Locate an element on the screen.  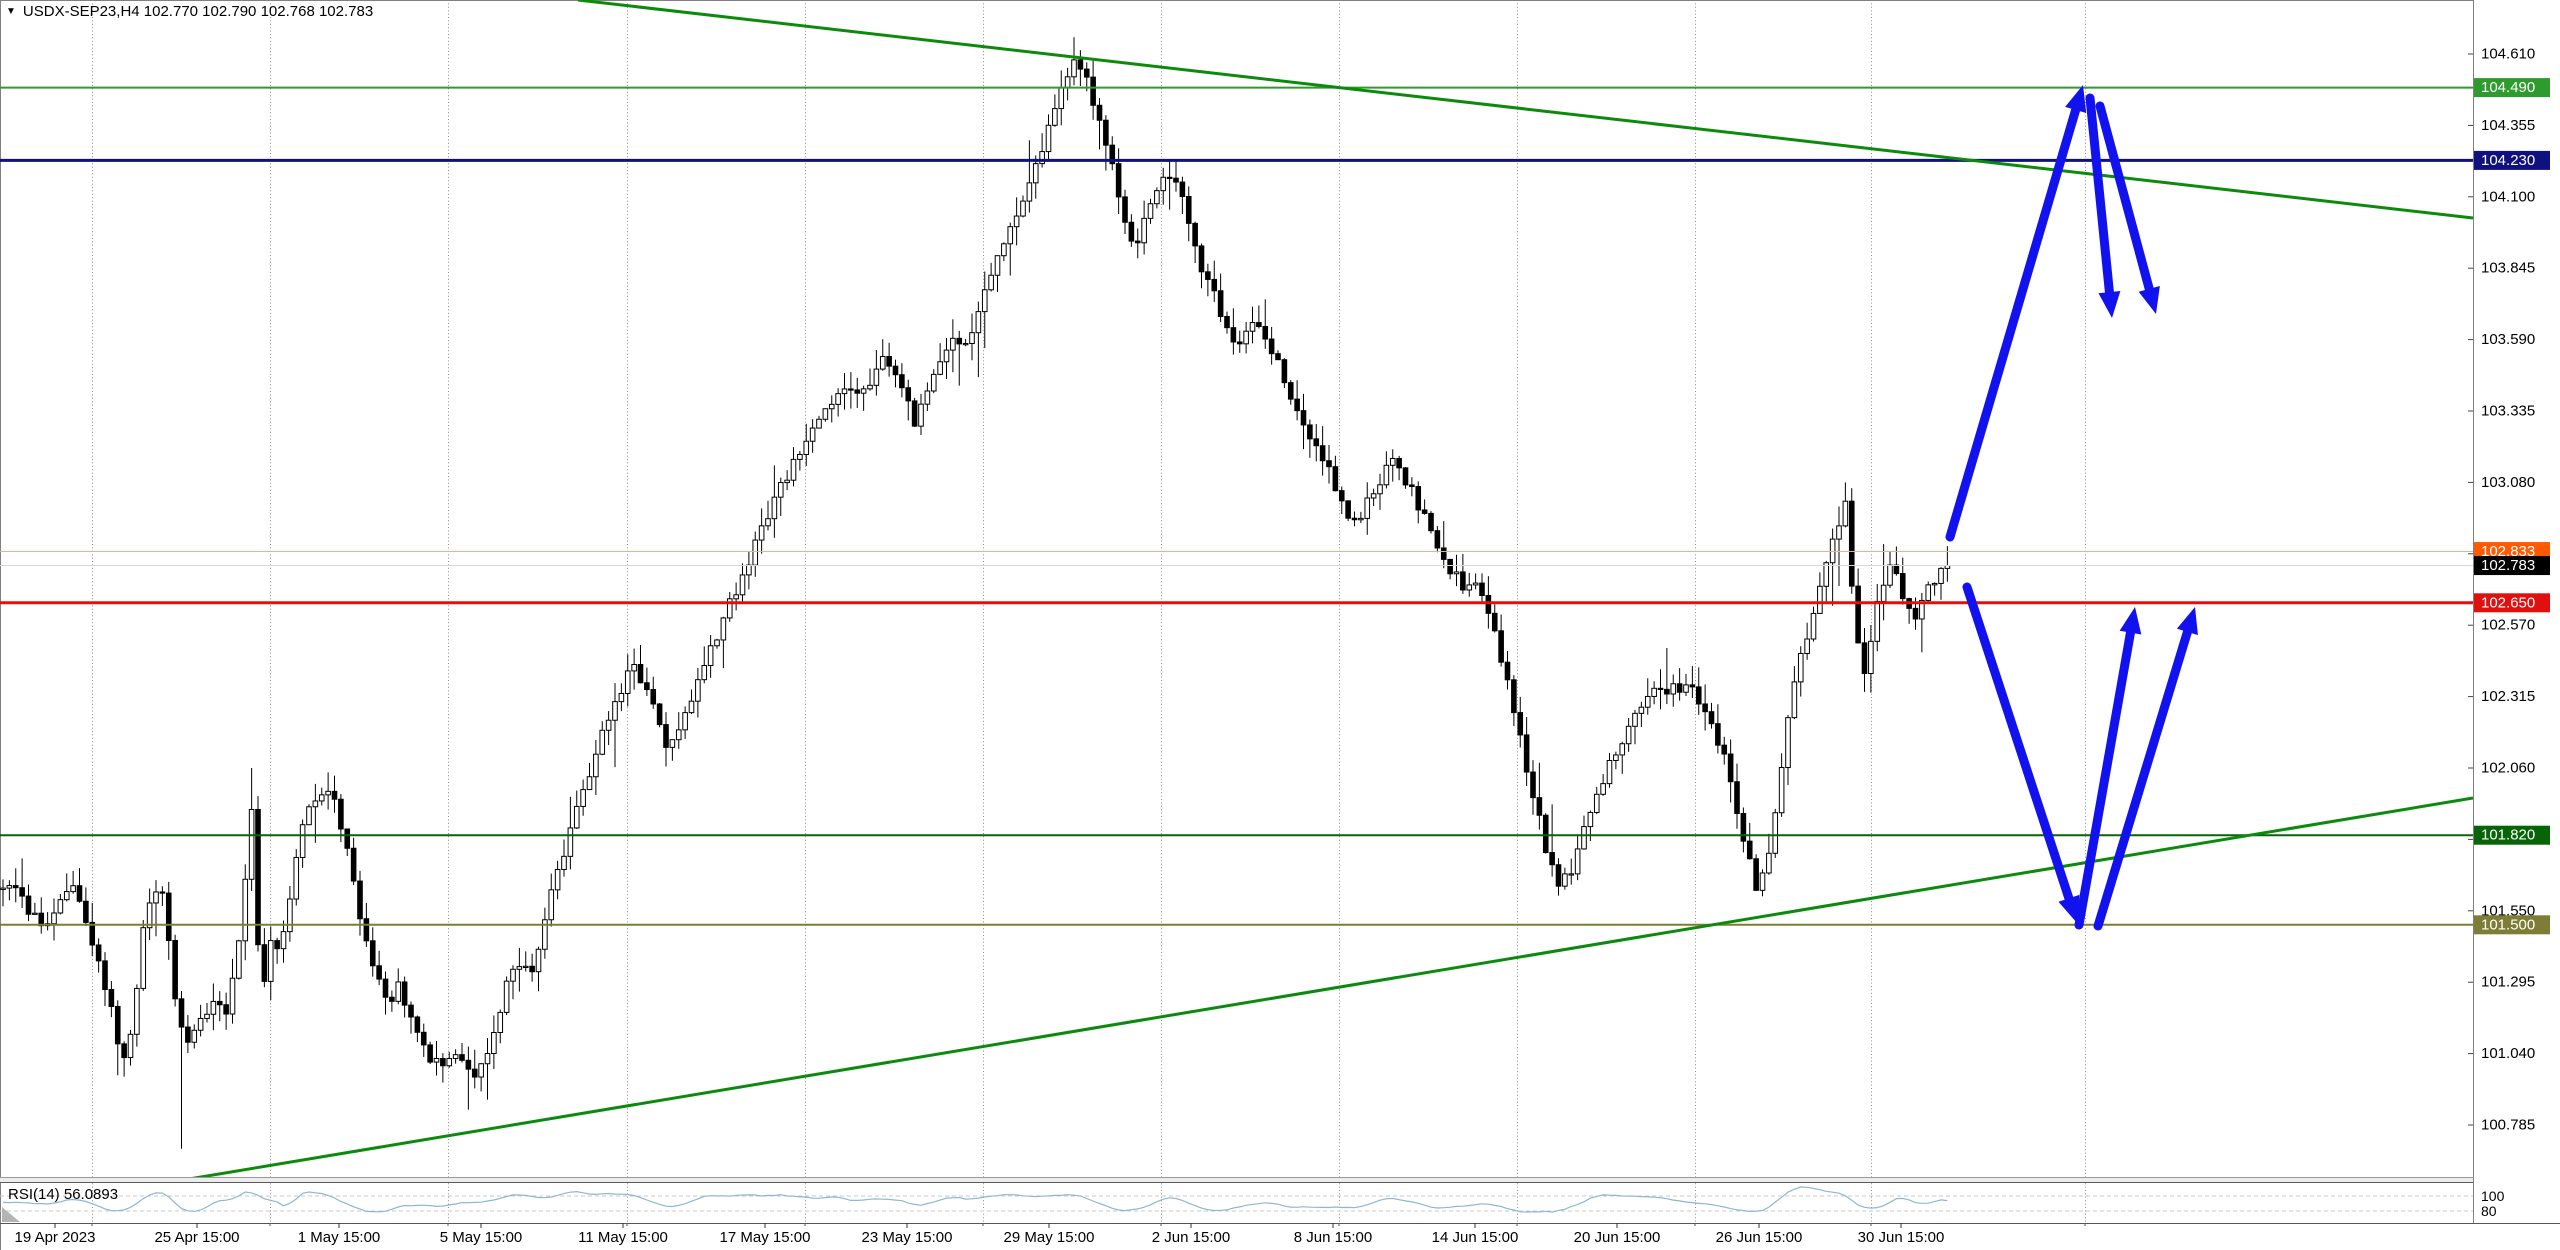
time-axis-label: 5 May 15:00 is located at coordinates (481, 1237).